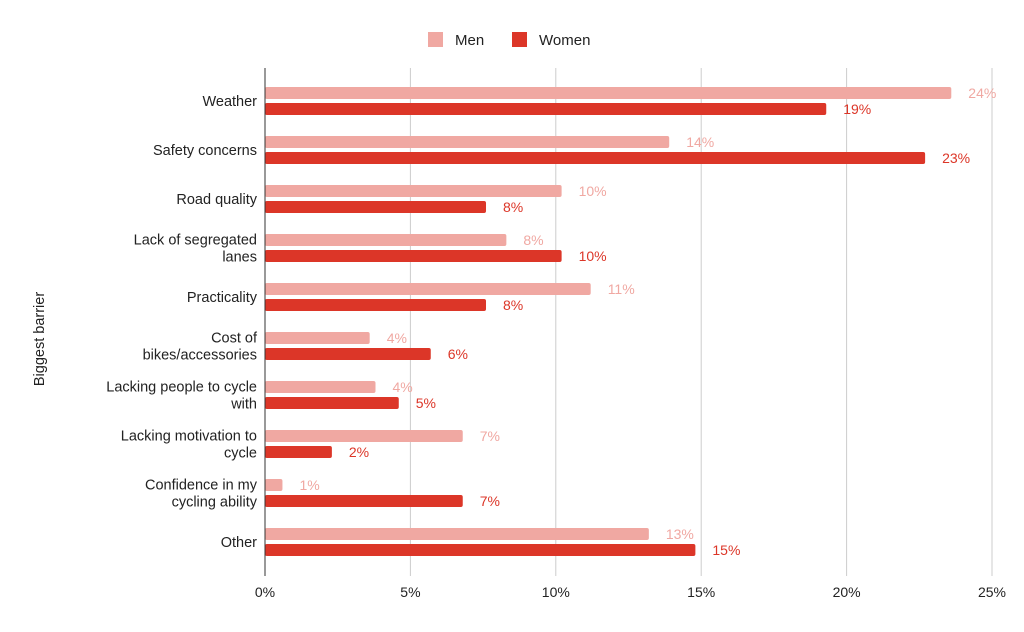 The image size is (1024, 632). Describe the element at coordinates (243, 405) in the screenshot. I see `category-label: with` at that location.